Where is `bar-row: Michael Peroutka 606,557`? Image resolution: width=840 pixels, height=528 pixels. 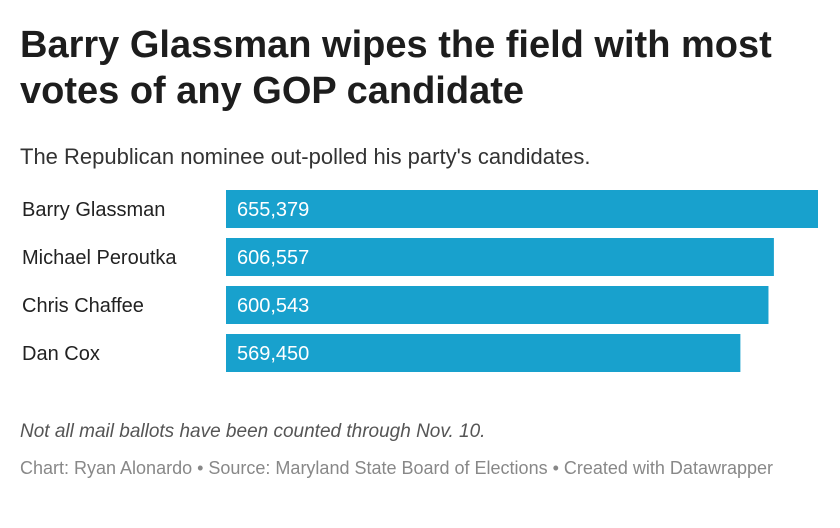
bar-row: Michael Peroutka 606,557 is located at coordinates (398, 257).